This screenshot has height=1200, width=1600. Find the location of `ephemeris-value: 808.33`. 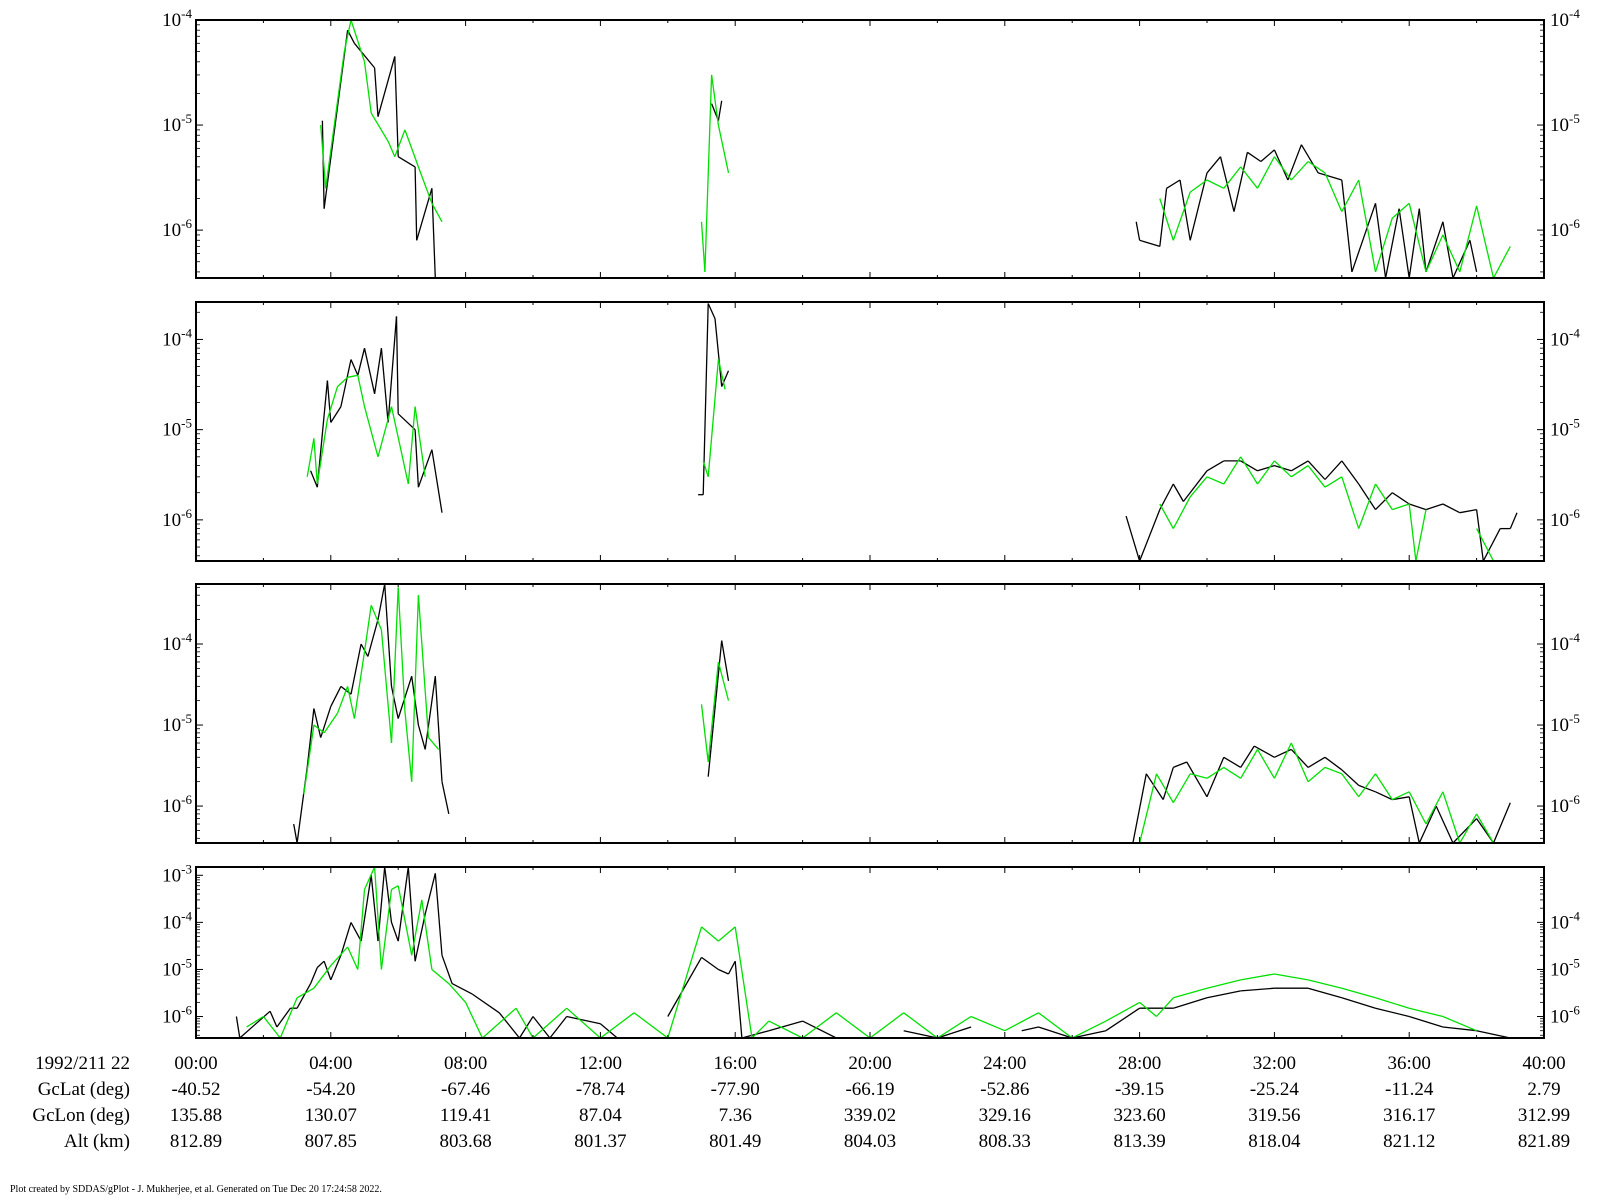

ephemeris-value: 808.33 is located at coordinates (1005, 1141).